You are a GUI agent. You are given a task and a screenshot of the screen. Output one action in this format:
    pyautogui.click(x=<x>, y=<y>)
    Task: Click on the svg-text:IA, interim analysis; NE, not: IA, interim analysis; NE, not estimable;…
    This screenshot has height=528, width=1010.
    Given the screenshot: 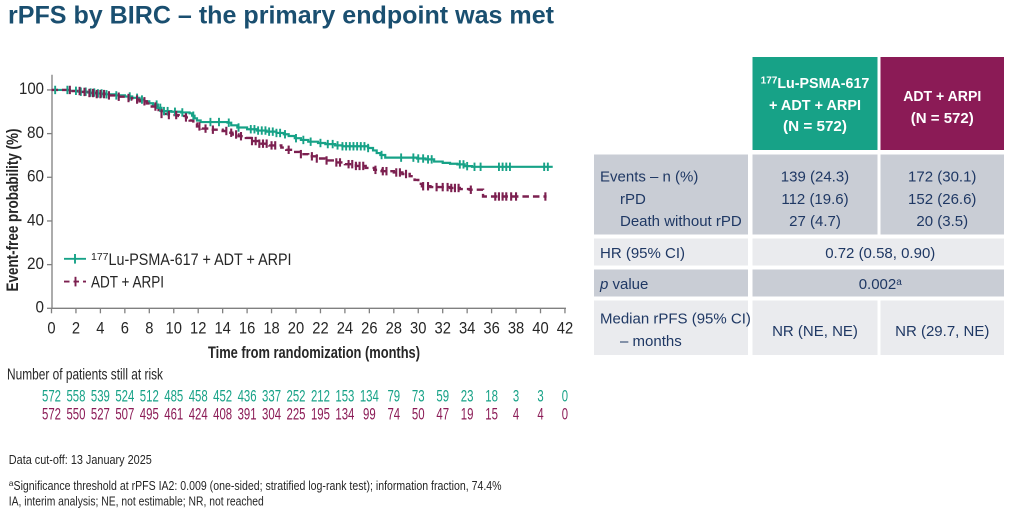 What is the action you would take?
    pyautogui.click(x=136, y=500)
    